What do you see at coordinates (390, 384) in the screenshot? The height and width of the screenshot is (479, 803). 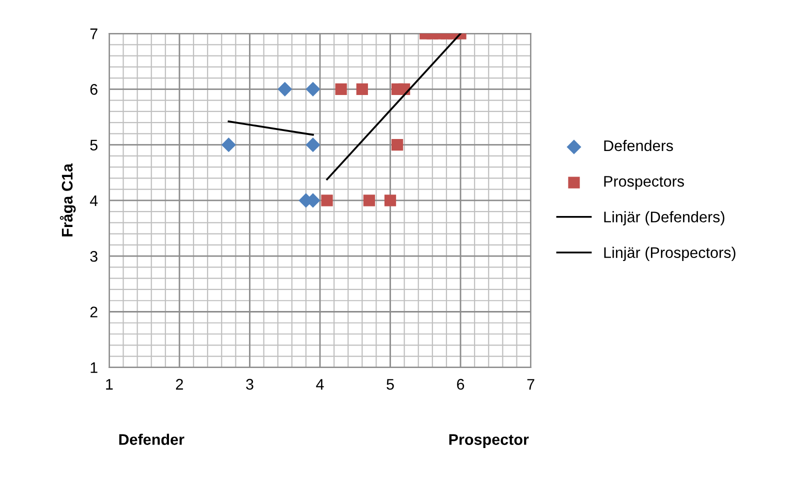 I see `x-tick-label: 5` at bounding box center [390, 384].